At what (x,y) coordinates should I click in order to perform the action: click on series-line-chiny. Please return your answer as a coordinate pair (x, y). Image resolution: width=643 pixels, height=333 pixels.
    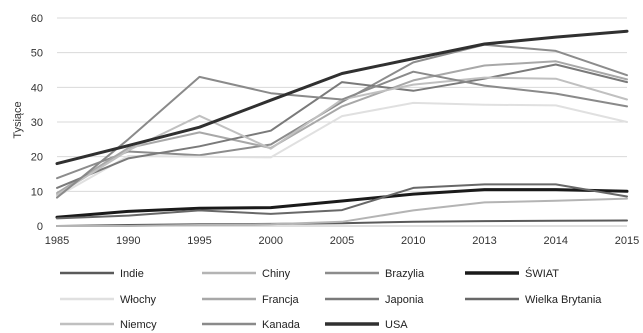
    Looking at the image, I should click on (342, 212).